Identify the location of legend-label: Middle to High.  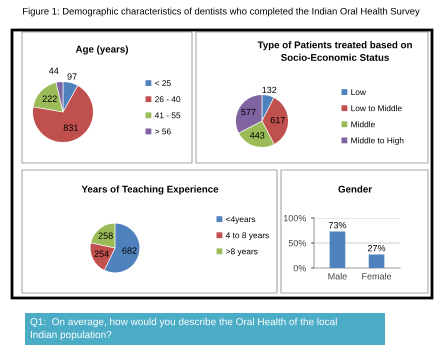
(377, 141).